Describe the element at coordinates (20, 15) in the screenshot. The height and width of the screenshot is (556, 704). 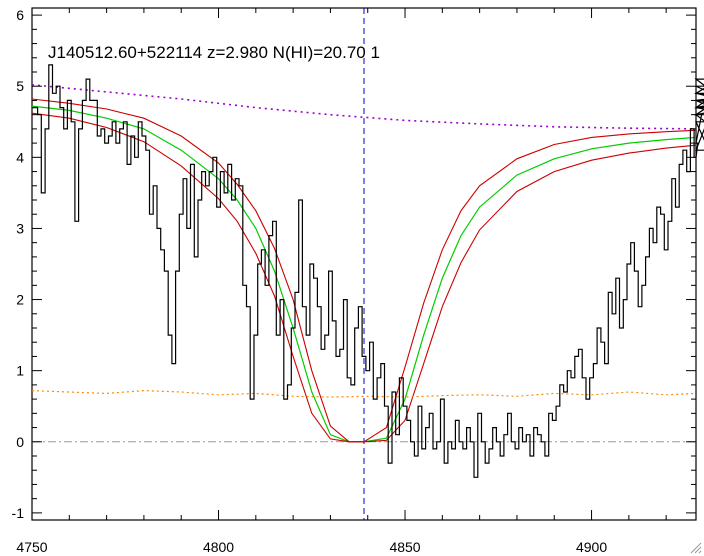
I see `y-tick-label: 6` at that location.